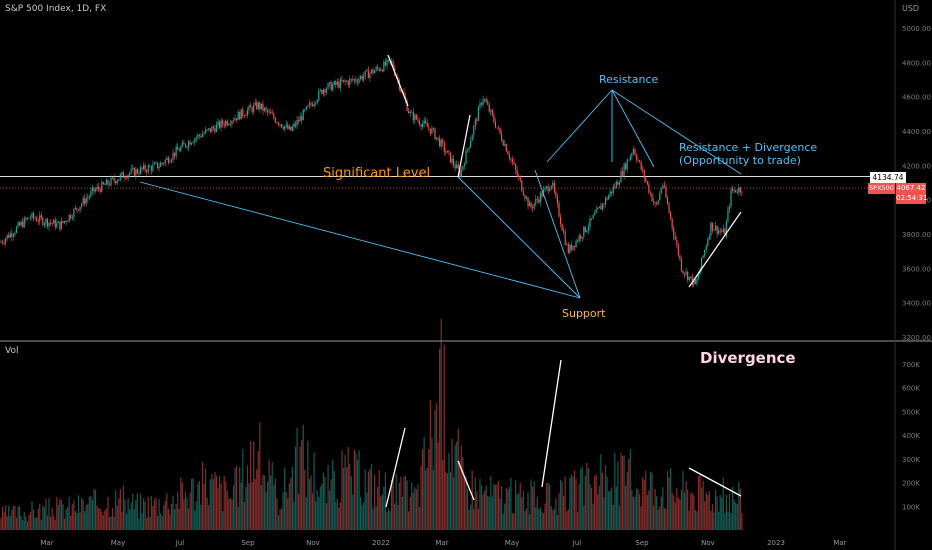 This screenshot has width=932, height=550. I want to click on time-tick-label: Jul, so click(577, 543).